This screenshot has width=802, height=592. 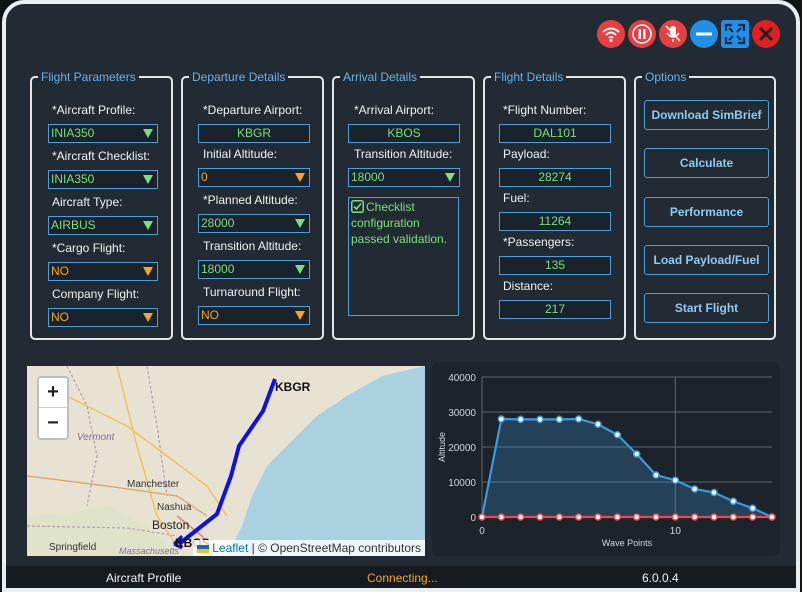 I want to click on flight-route, so click(x=224, y=464).